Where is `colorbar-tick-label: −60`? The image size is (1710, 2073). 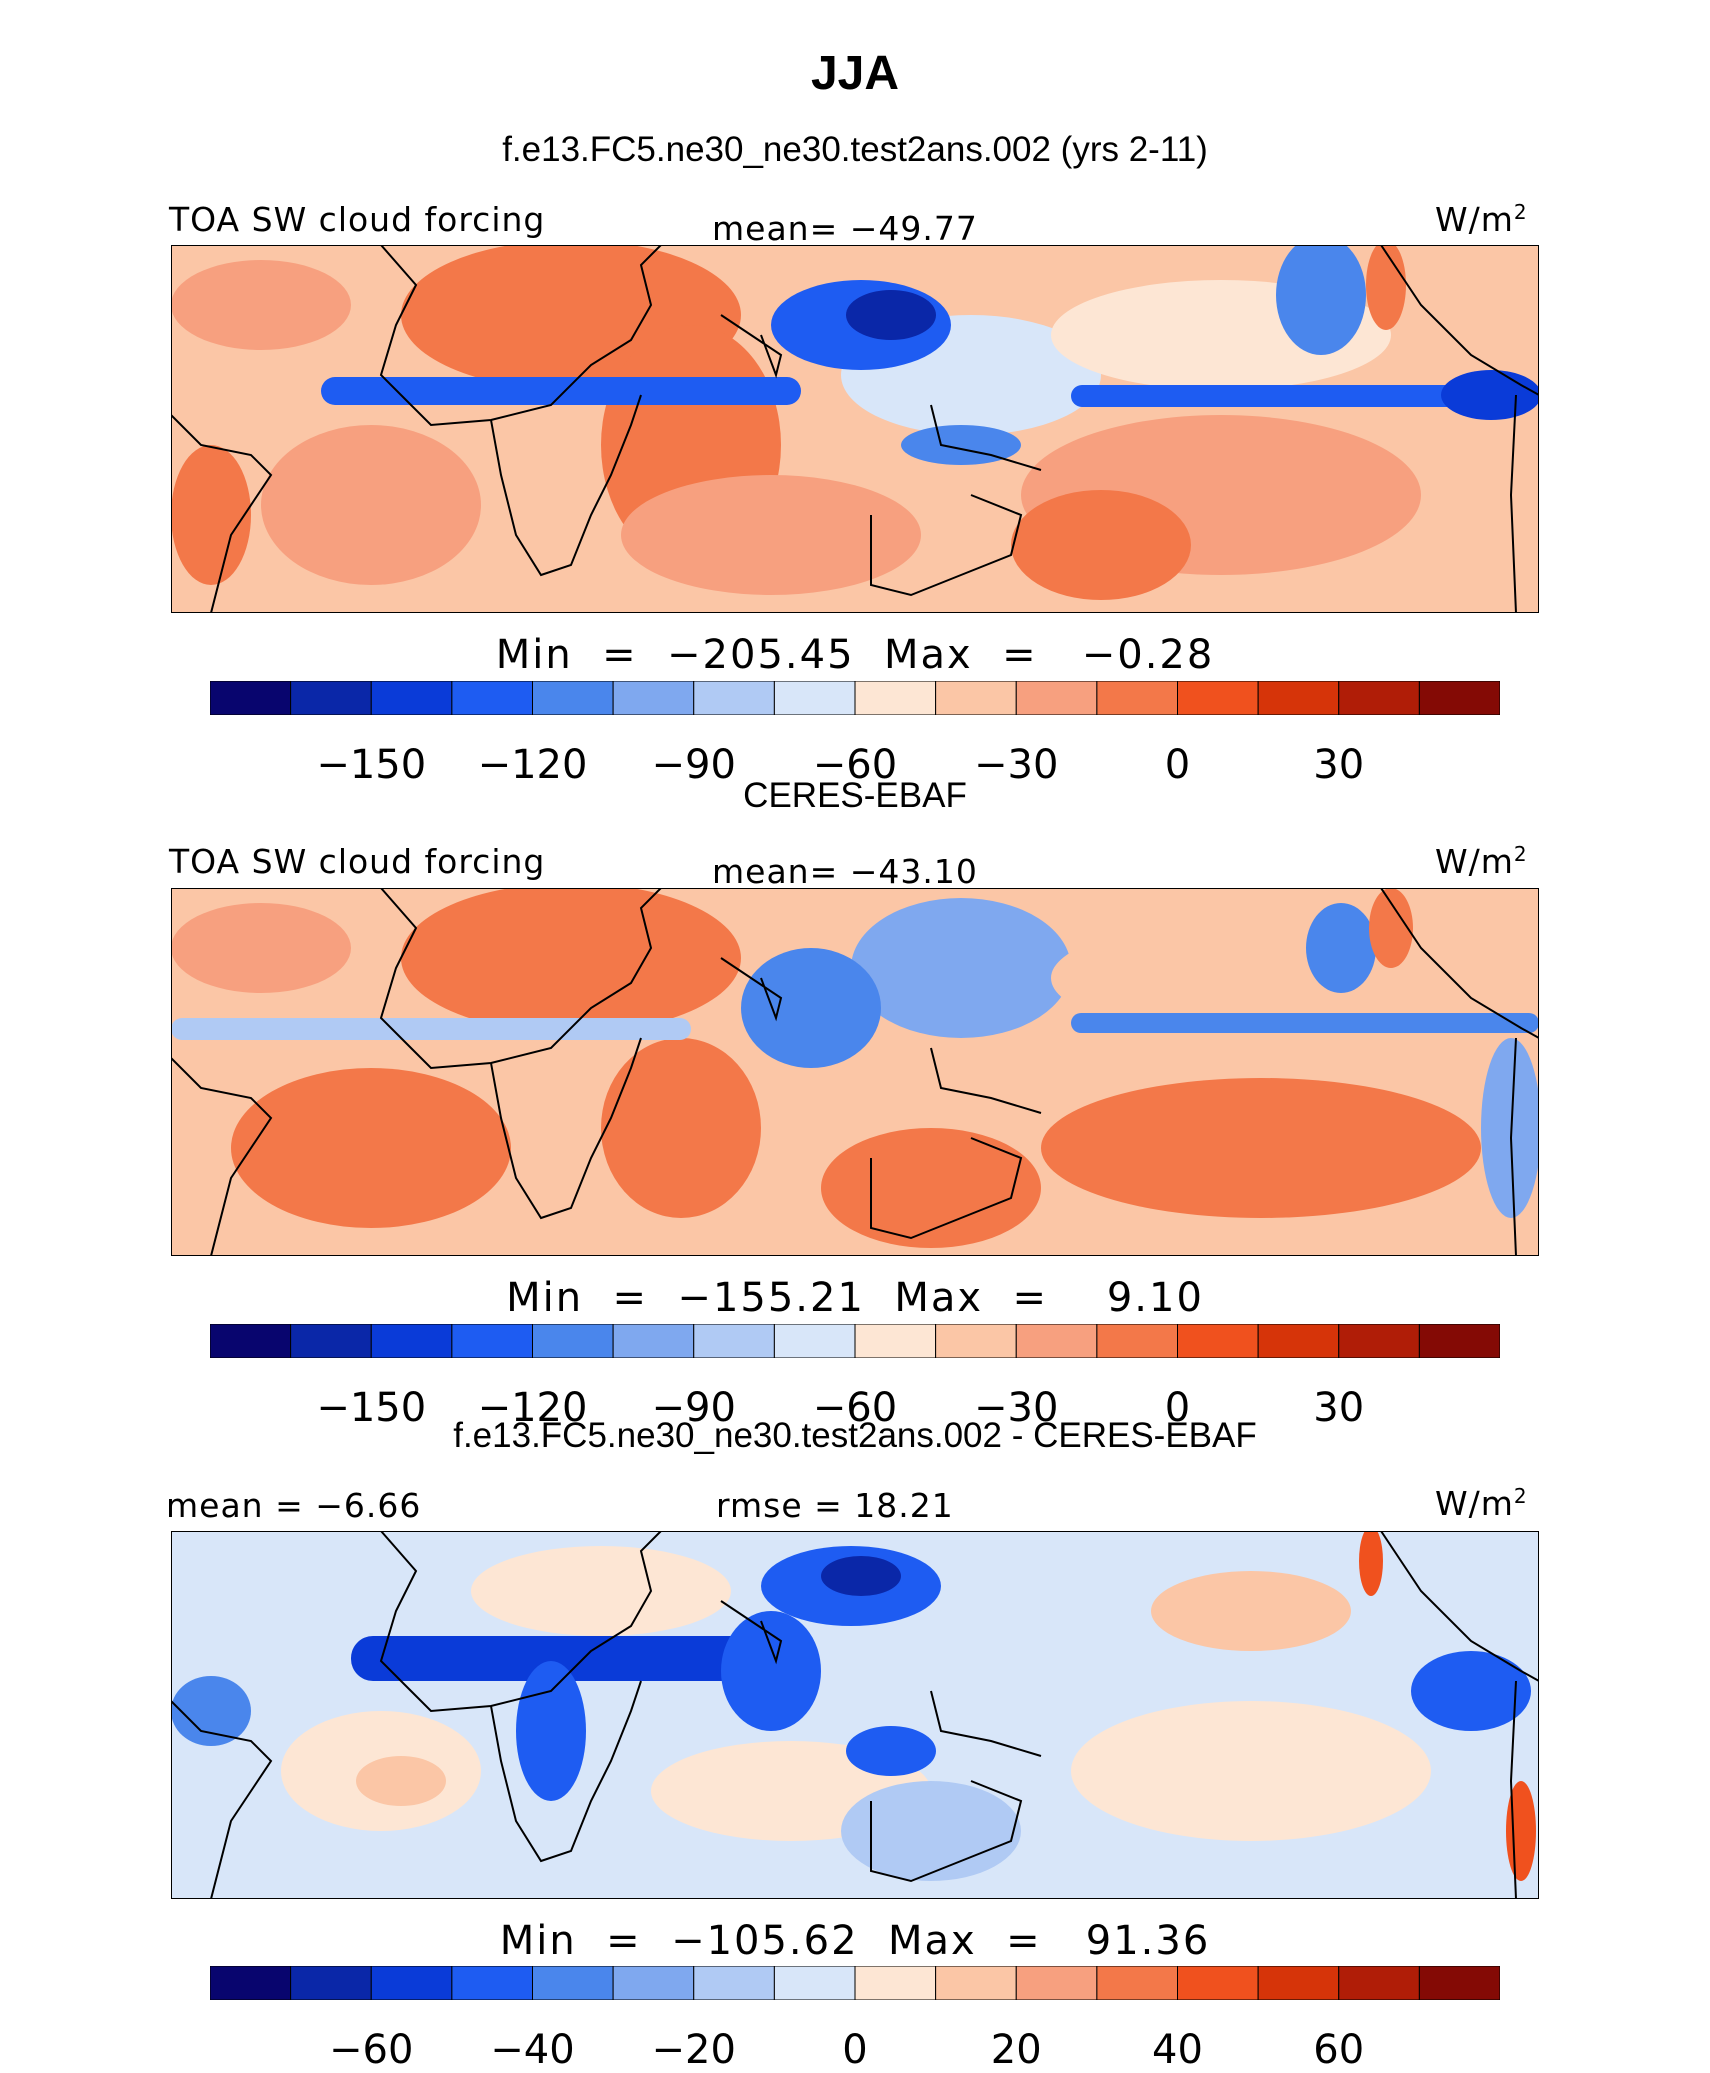
colorbar-tick-label: −60 is located at coordinates (855, 765).